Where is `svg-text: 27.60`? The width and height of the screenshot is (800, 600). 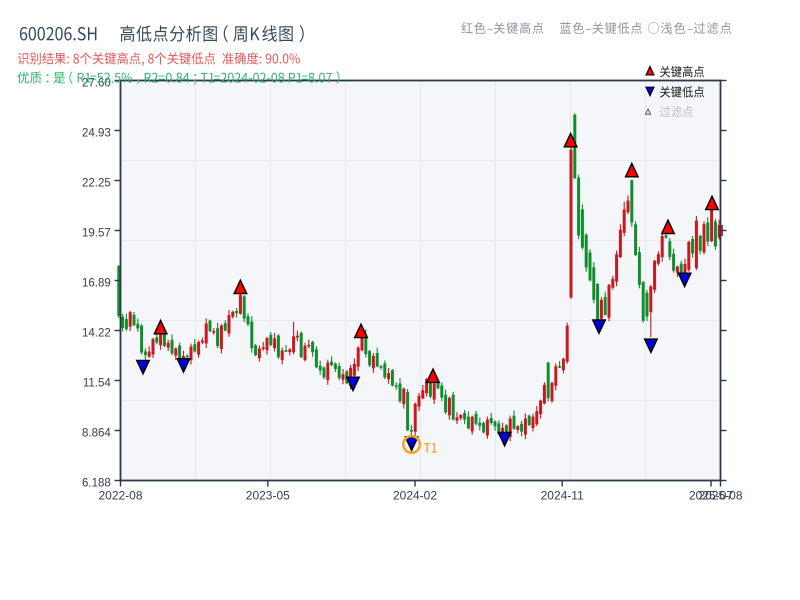 svg-text: 27.60 is located at coordinates (96, 84).